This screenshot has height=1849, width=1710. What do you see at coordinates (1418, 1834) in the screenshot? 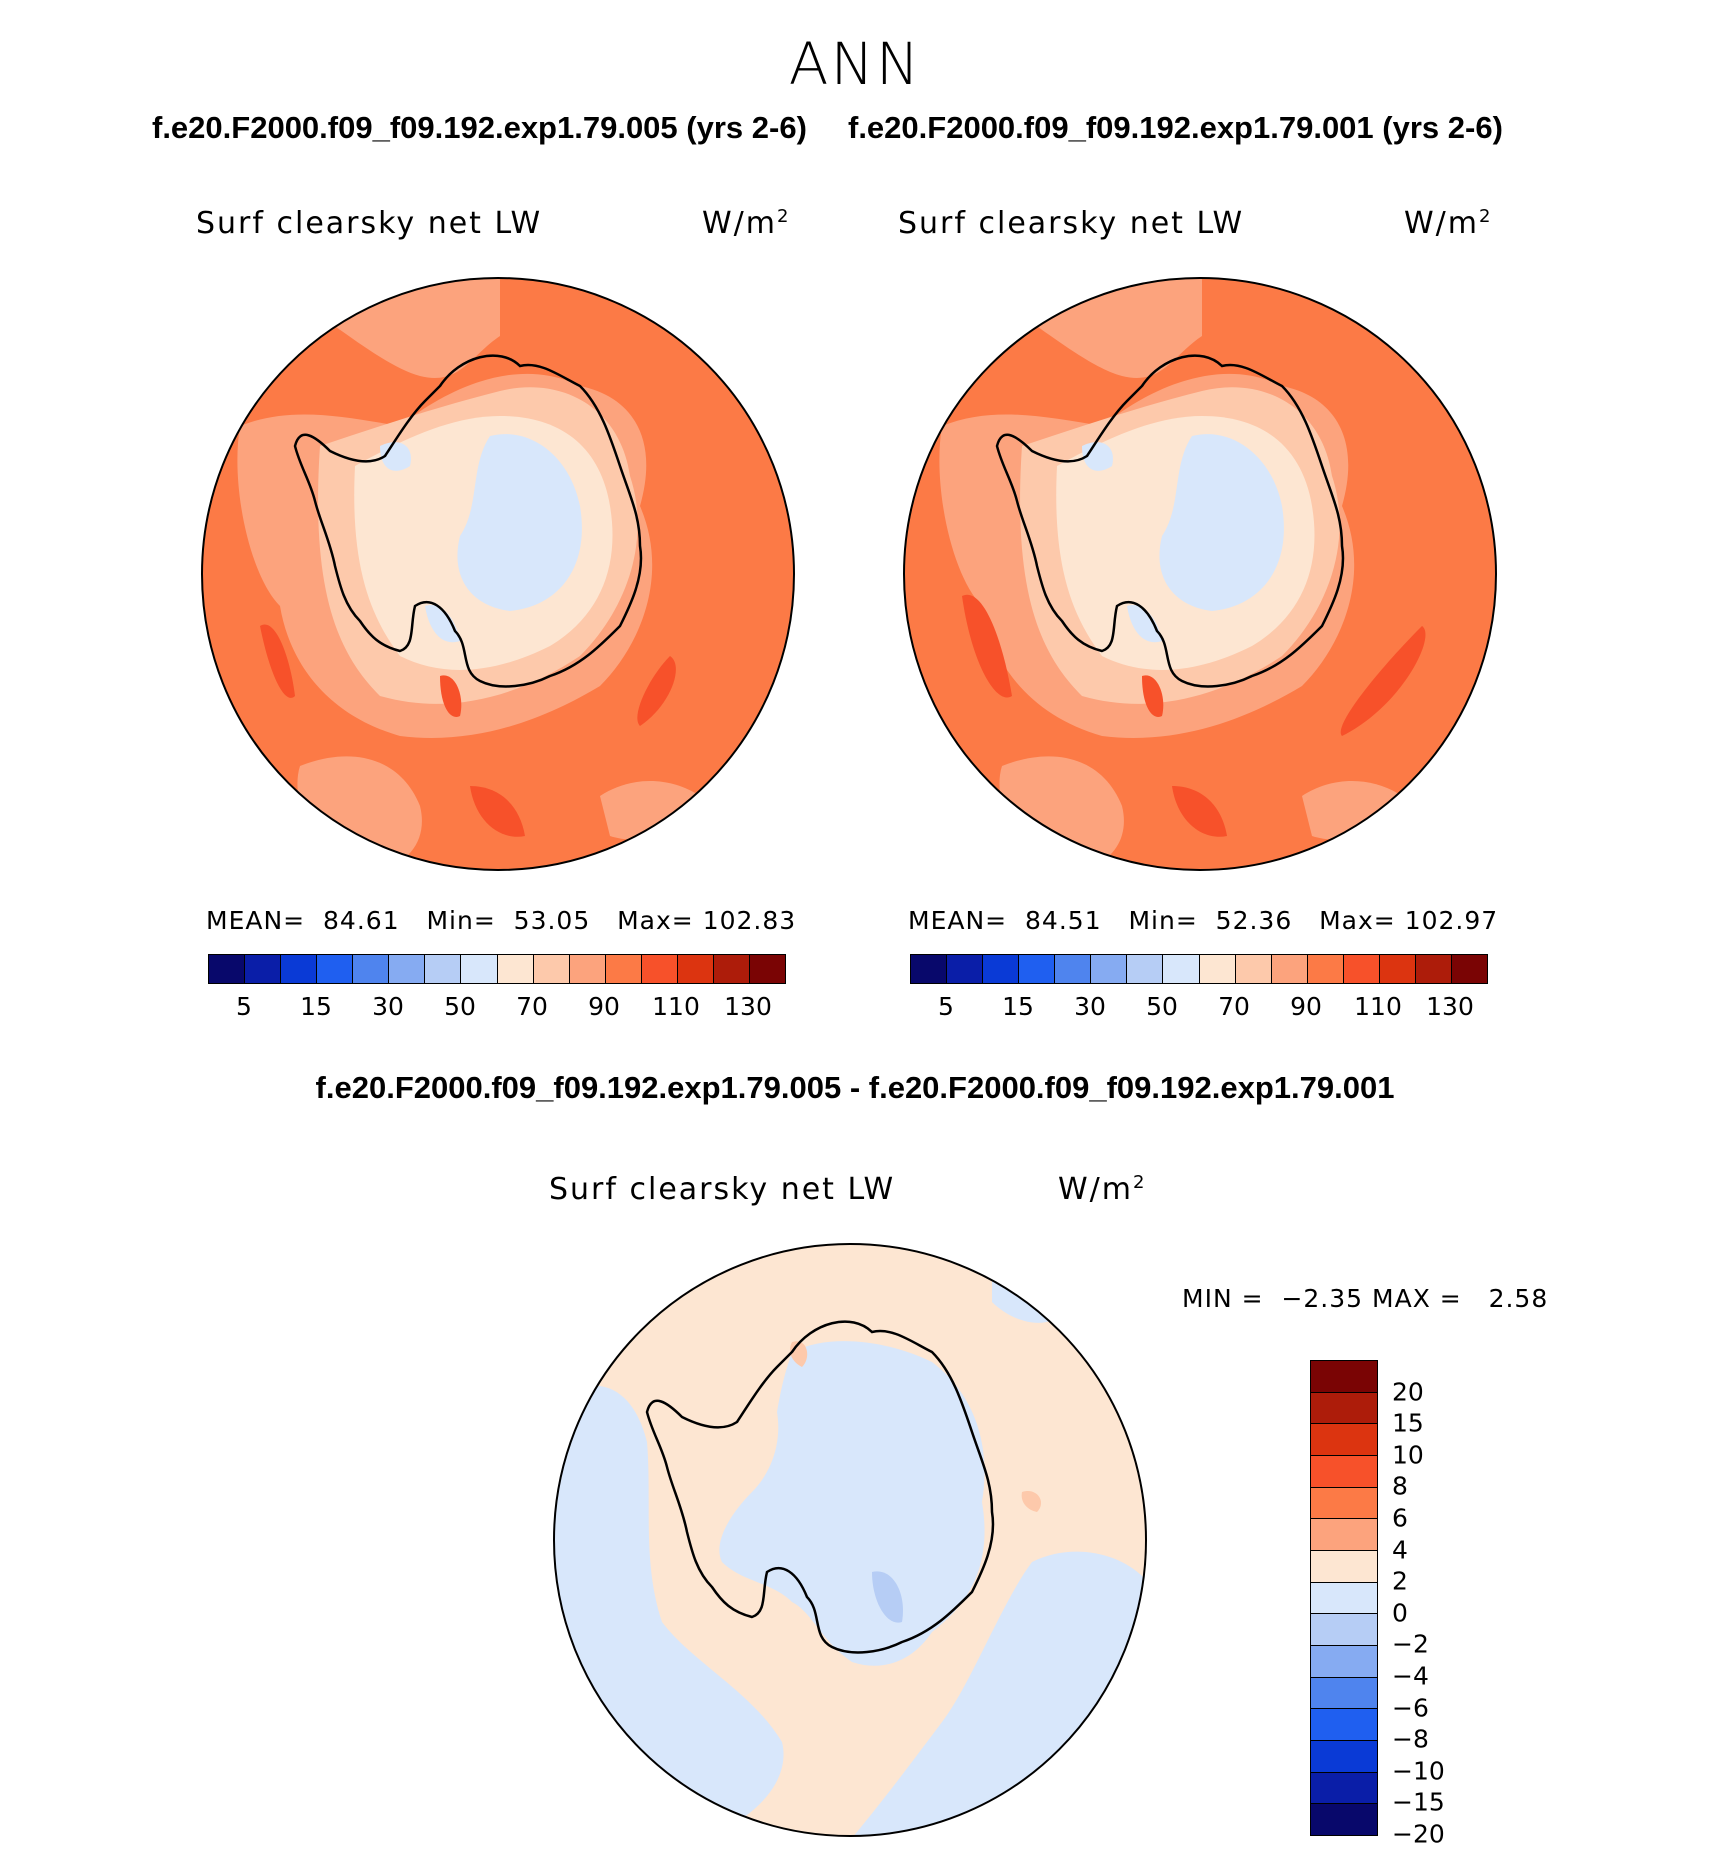
I see `colorbar-tick-label: −20` at bounding box center [1418, 1834].